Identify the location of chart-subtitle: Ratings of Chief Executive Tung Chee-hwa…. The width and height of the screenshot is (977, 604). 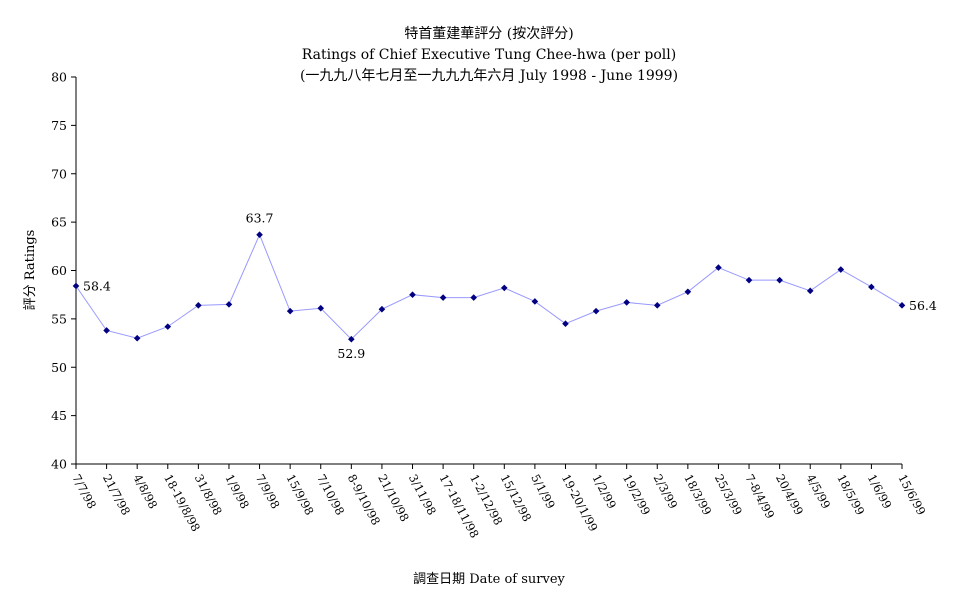
(489, 55).